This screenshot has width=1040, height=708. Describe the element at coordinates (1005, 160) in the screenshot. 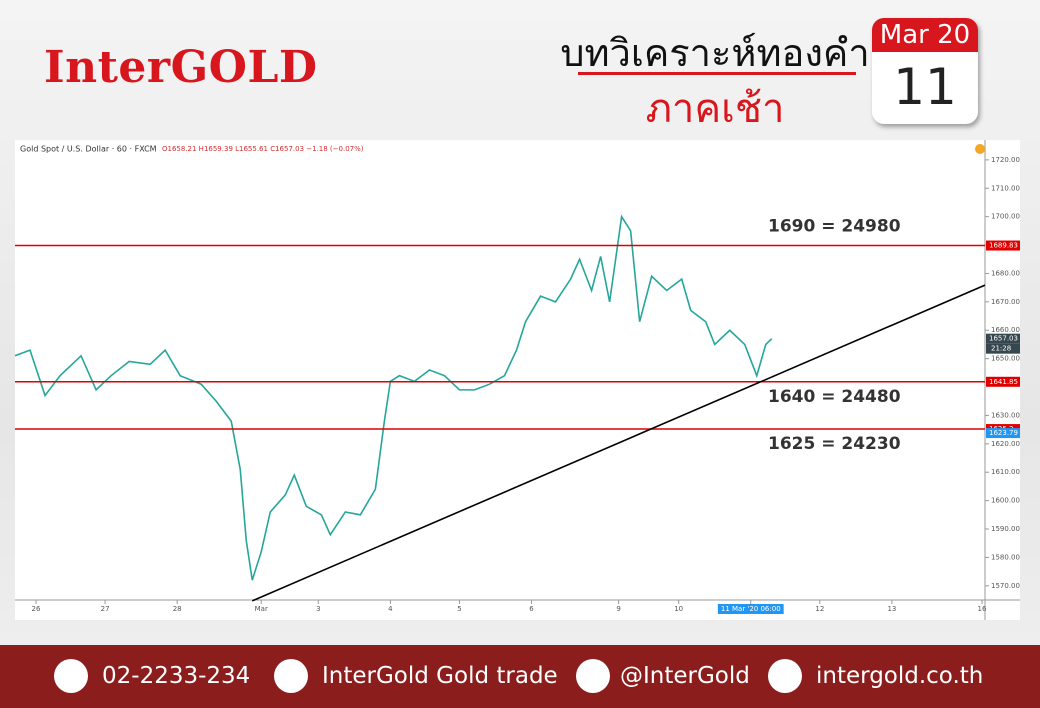

I see `y-tick-label: 1720.00` at that location.